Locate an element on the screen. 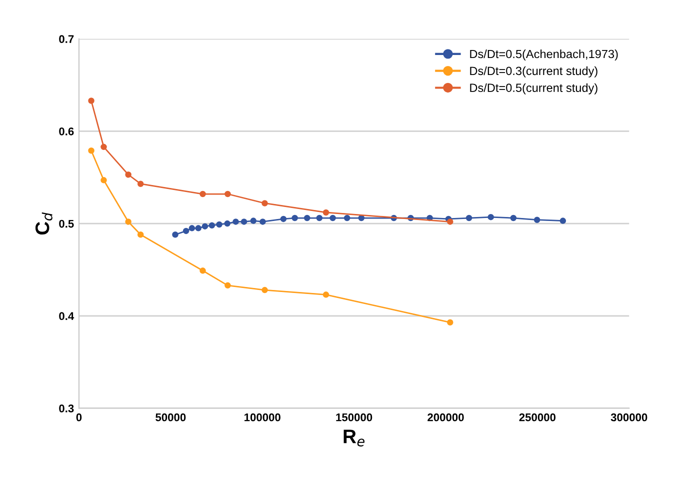 The width and height of the screenshot is (675, 486). y-tick-label: 0.6 is located at coordinates (66, 131).